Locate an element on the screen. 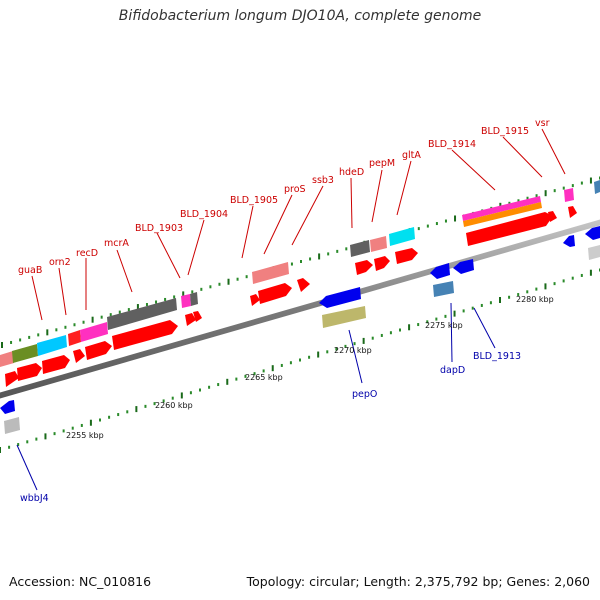 Image resolution: width=600 pixels, height=600 pixels. gene-label: BLD_1915 is located at coordinates (505, 131).